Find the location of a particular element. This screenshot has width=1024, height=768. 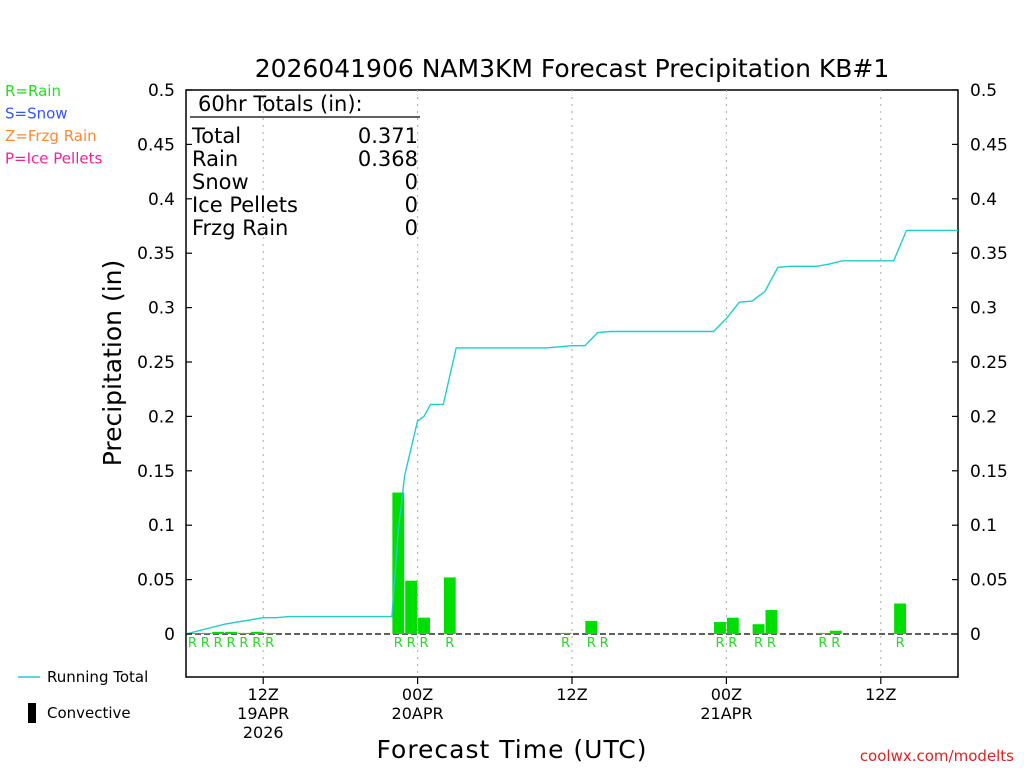

totals-label: Frzg Rain is located at coordinates (240, 228).